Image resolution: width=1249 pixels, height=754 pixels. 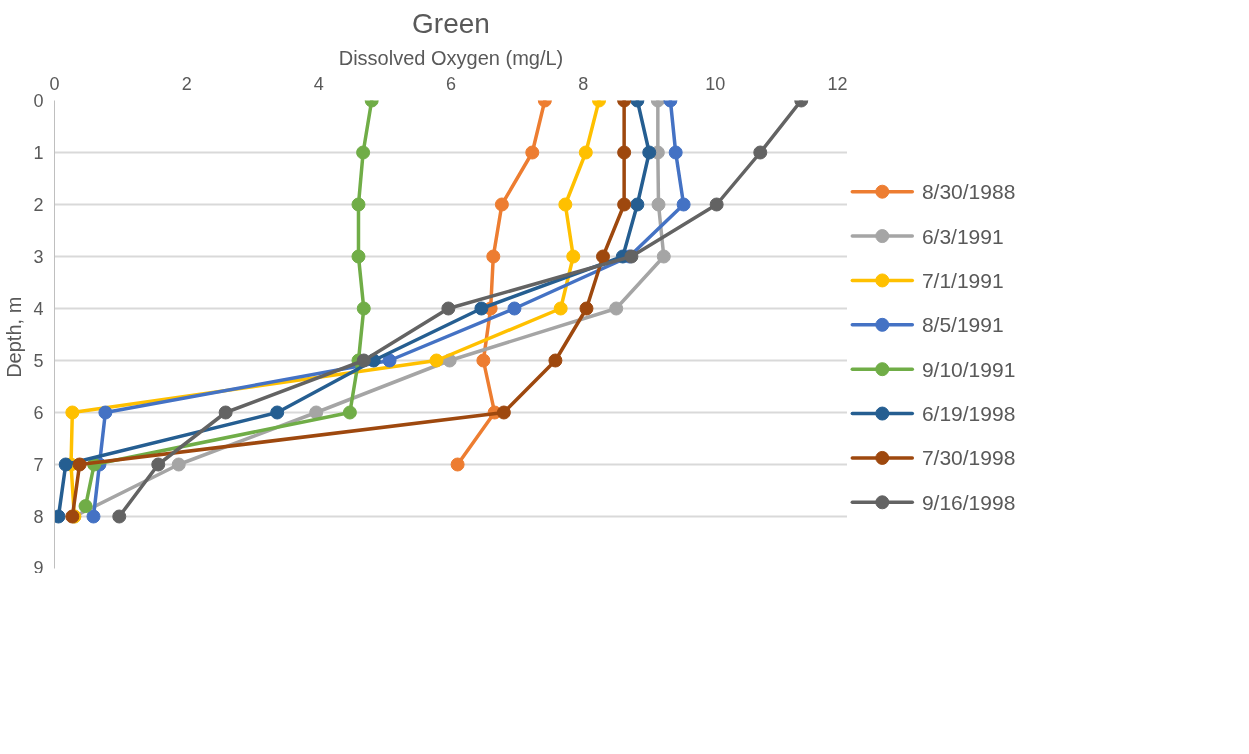 What do you see at coordinates (968, 458) in the screenshot?
I see `legend-label: 7/30/1998` at bounding box center [968, 458].